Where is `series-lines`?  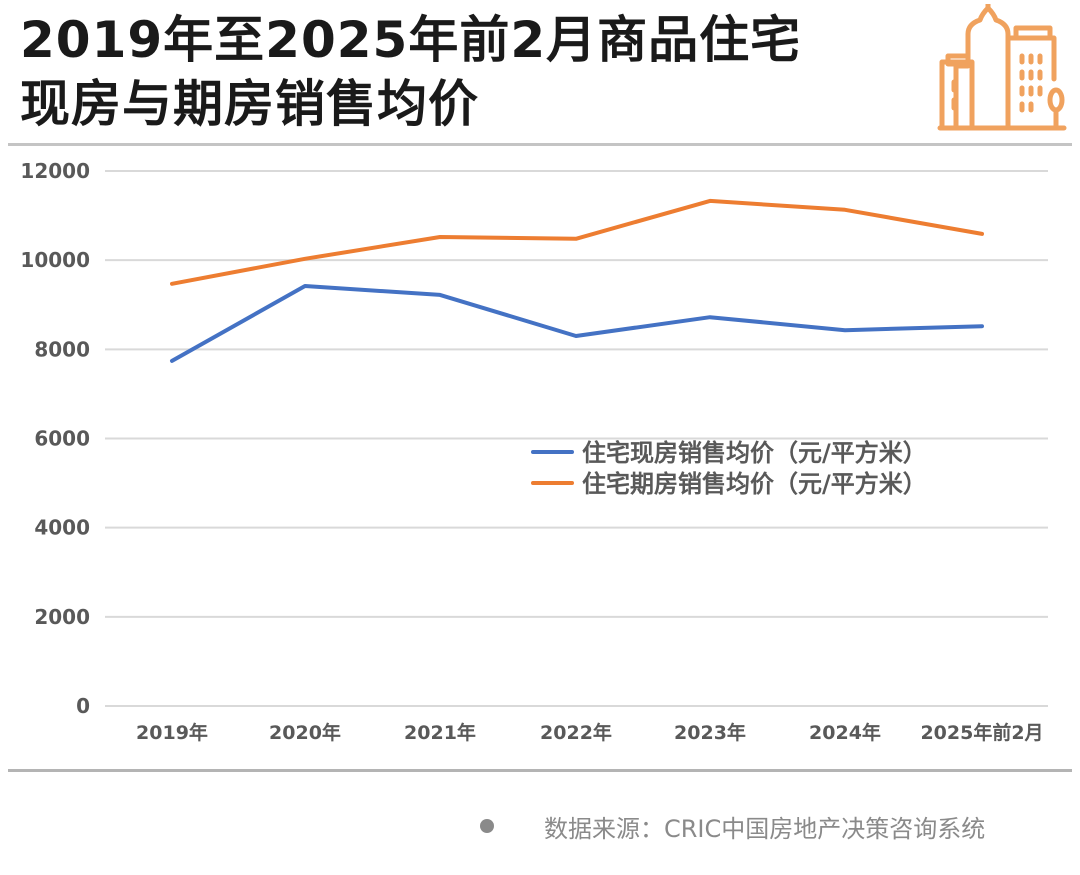
series-lines is located at coordinates (577, 281).